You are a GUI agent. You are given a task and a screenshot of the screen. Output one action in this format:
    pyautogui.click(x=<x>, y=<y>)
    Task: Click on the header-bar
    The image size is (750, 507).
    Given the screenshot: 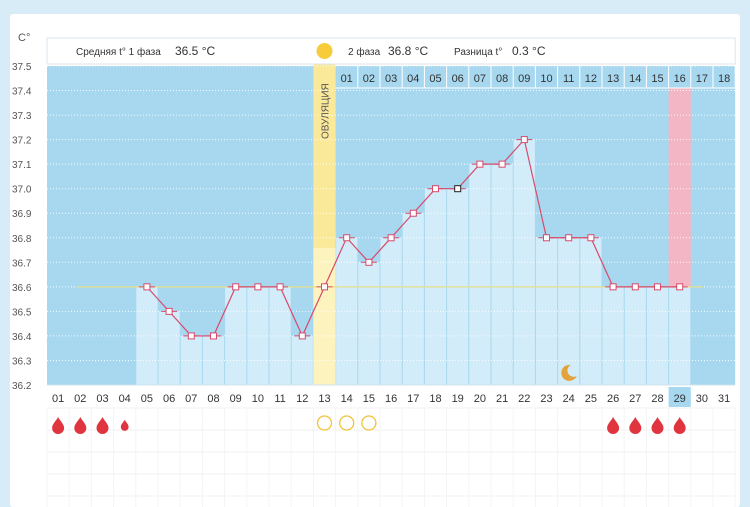 What is the action you would take?
    pyautogui.click(x=391, y=51)
    